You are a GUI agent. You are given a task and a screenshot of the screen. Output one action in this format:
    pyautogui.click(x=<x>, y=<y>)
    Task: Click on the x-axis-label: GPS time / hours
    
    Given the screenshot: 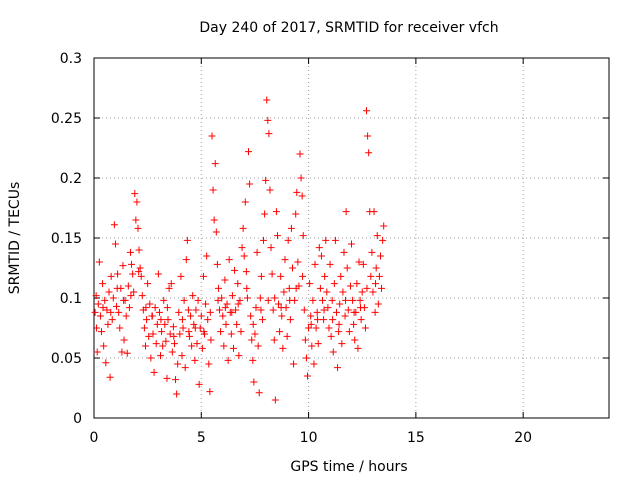 What is the action you would take?
    pyautogui.click(x=348, y=467)
    